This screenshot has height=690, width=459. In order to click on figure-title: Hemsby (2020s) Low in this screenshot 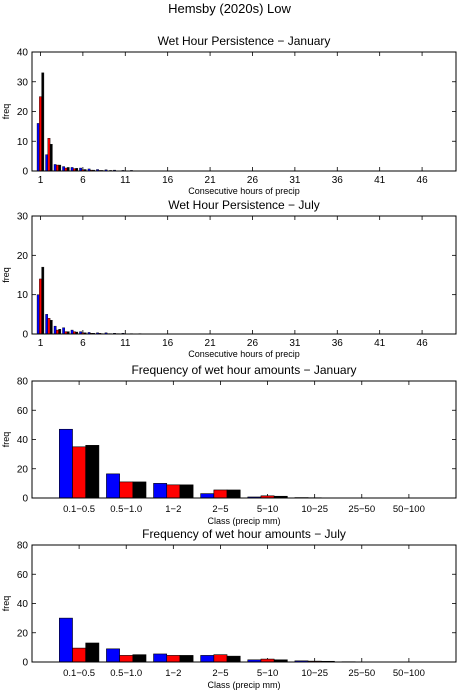, I will do `click(229, 8)`.